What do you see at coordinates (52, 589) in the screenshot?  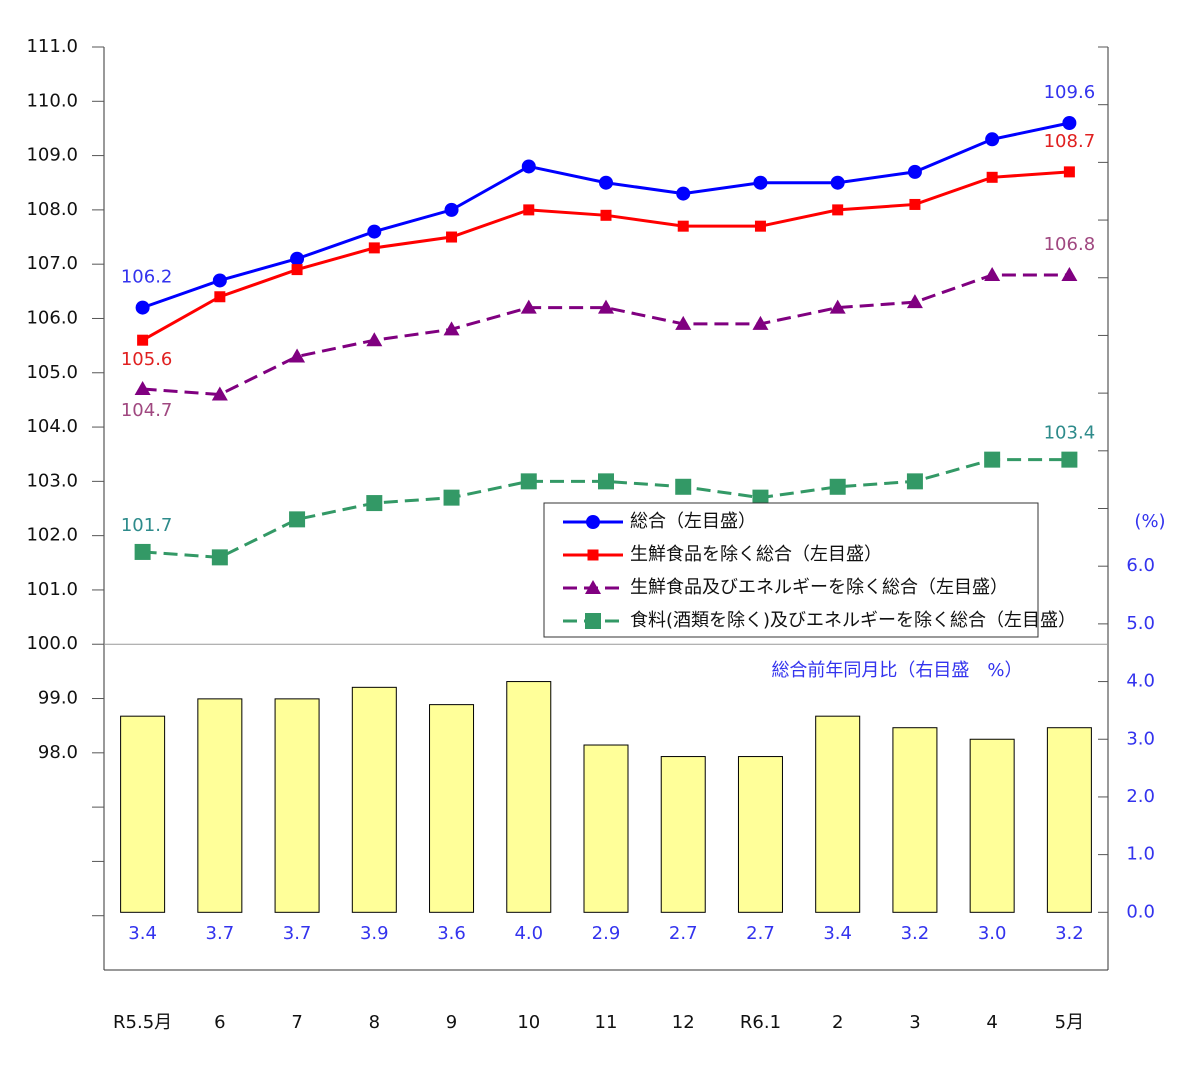 I see `y-tick-label: 101.0` at bounding box center [52, 589].